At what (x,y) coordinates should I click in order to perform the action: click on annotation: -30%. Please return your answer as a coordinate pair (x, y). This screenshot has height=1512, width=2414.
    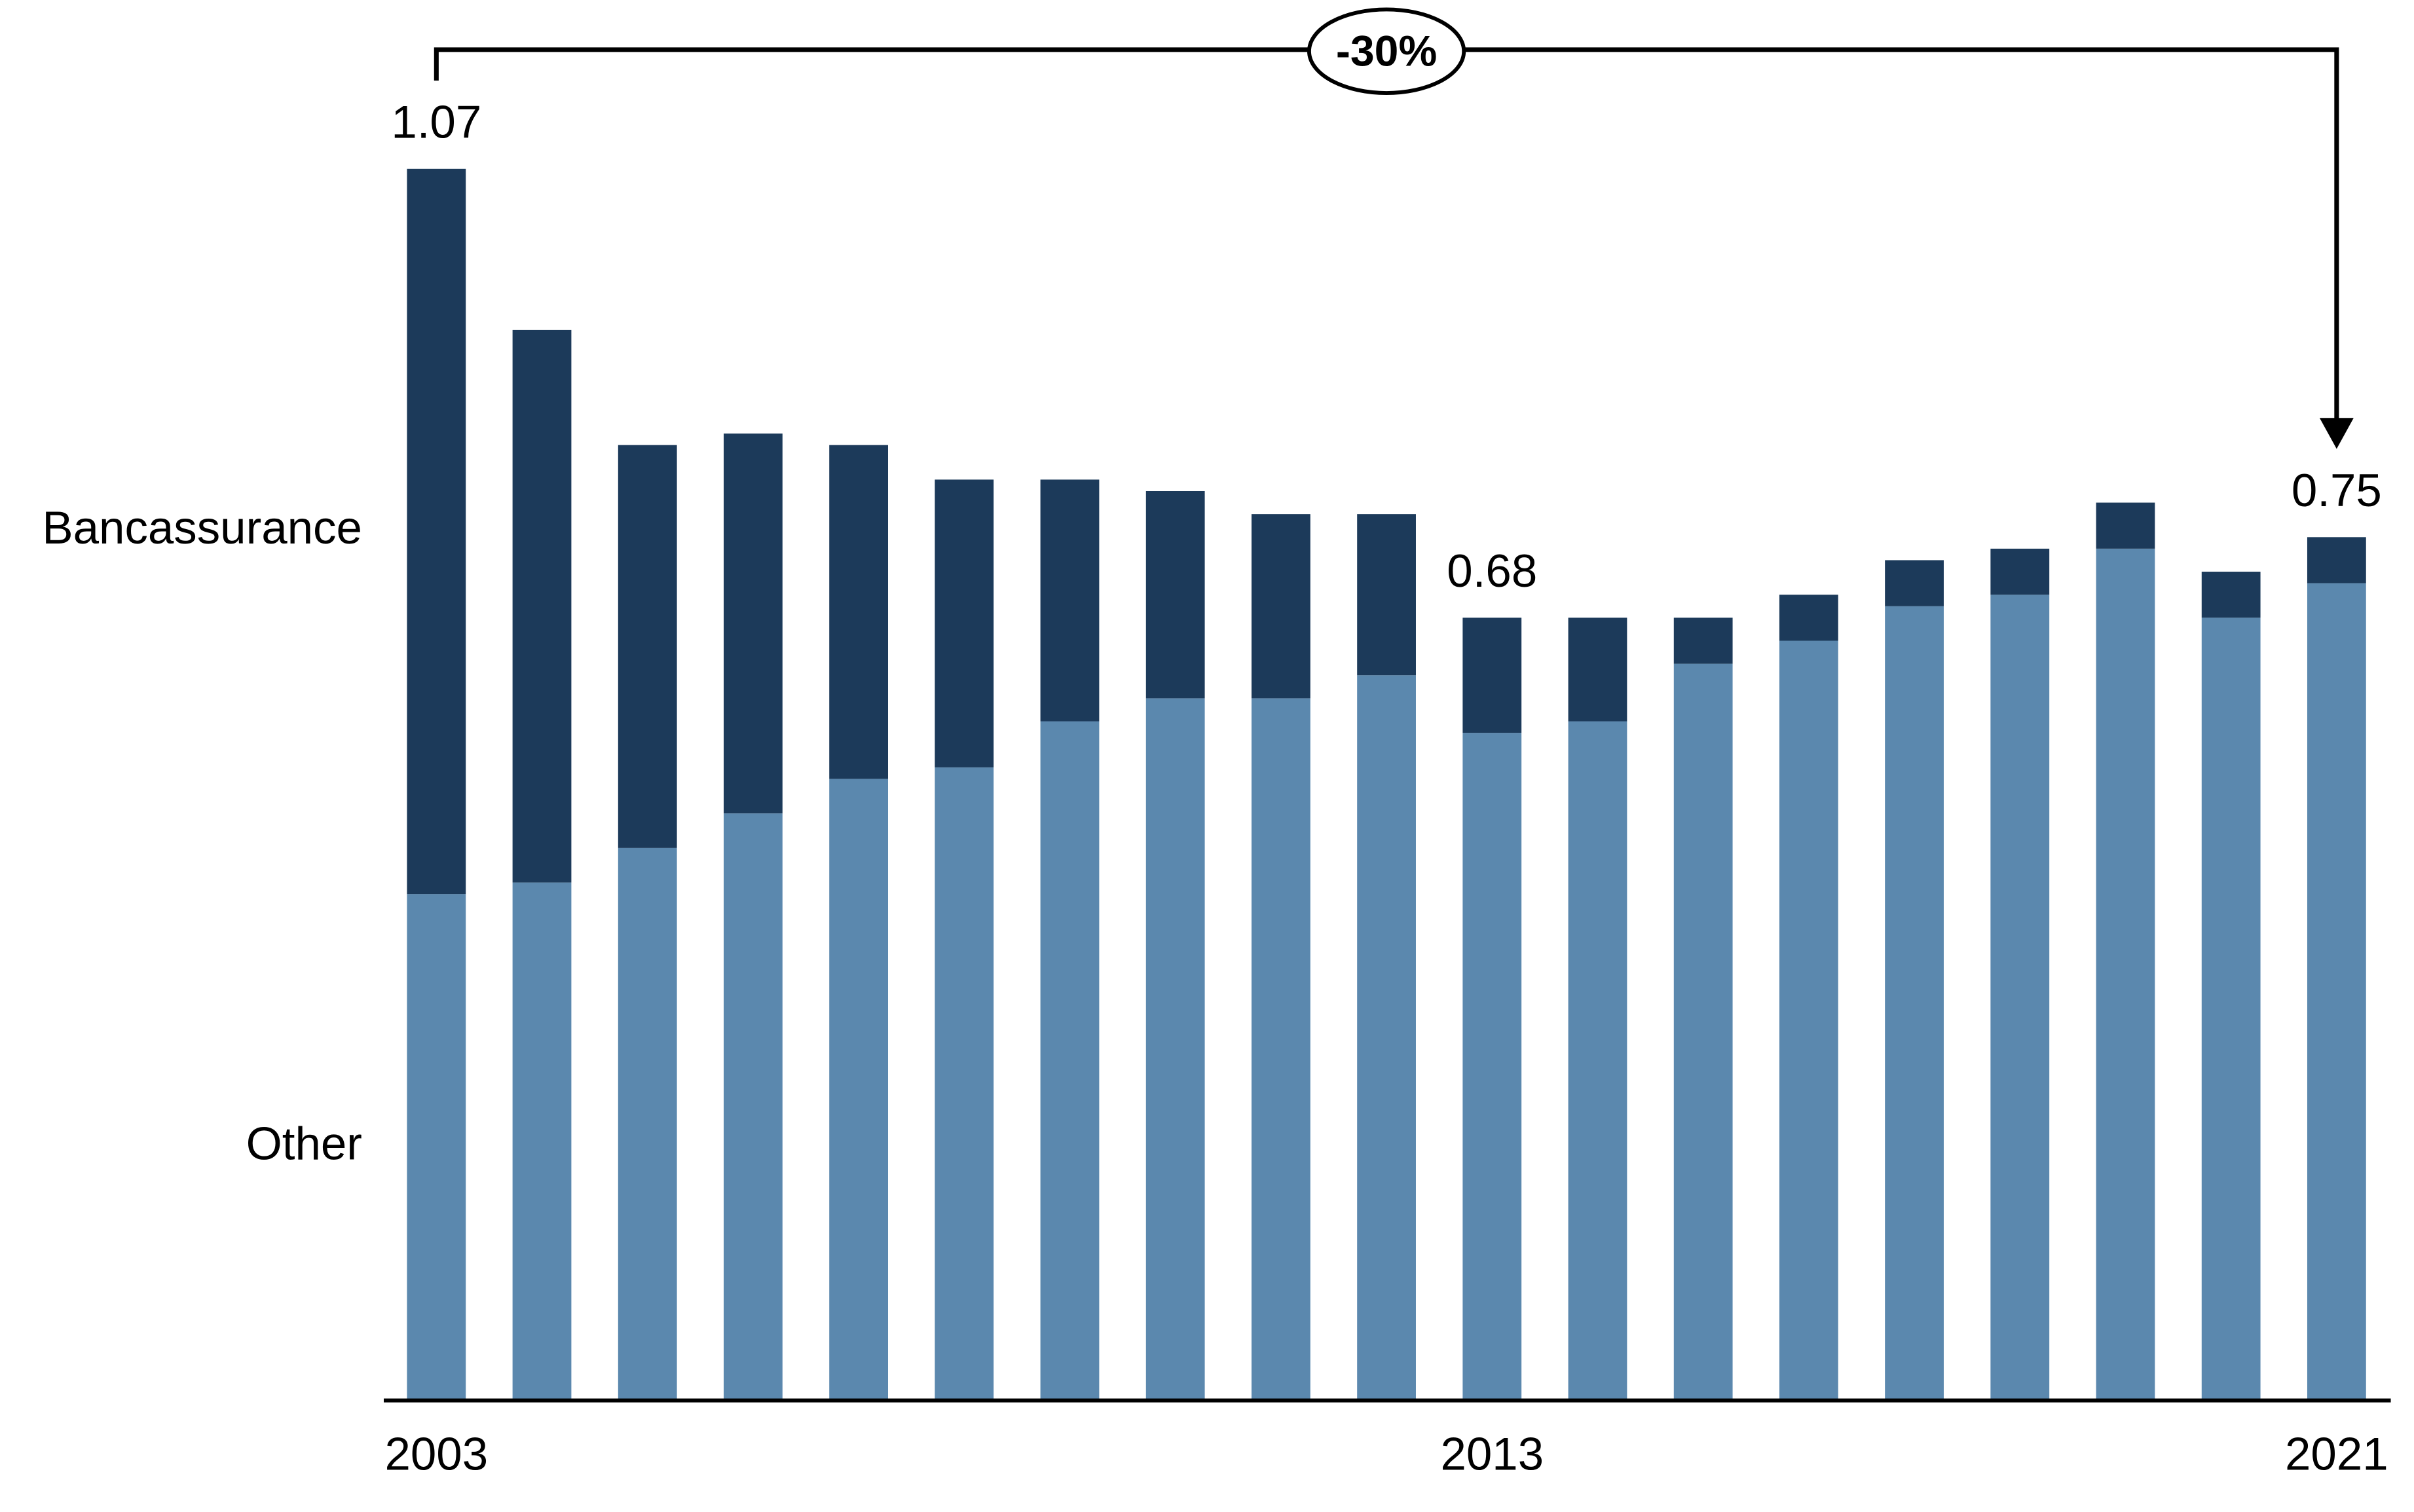
    Looking at the image, I should click on (1386, 51).